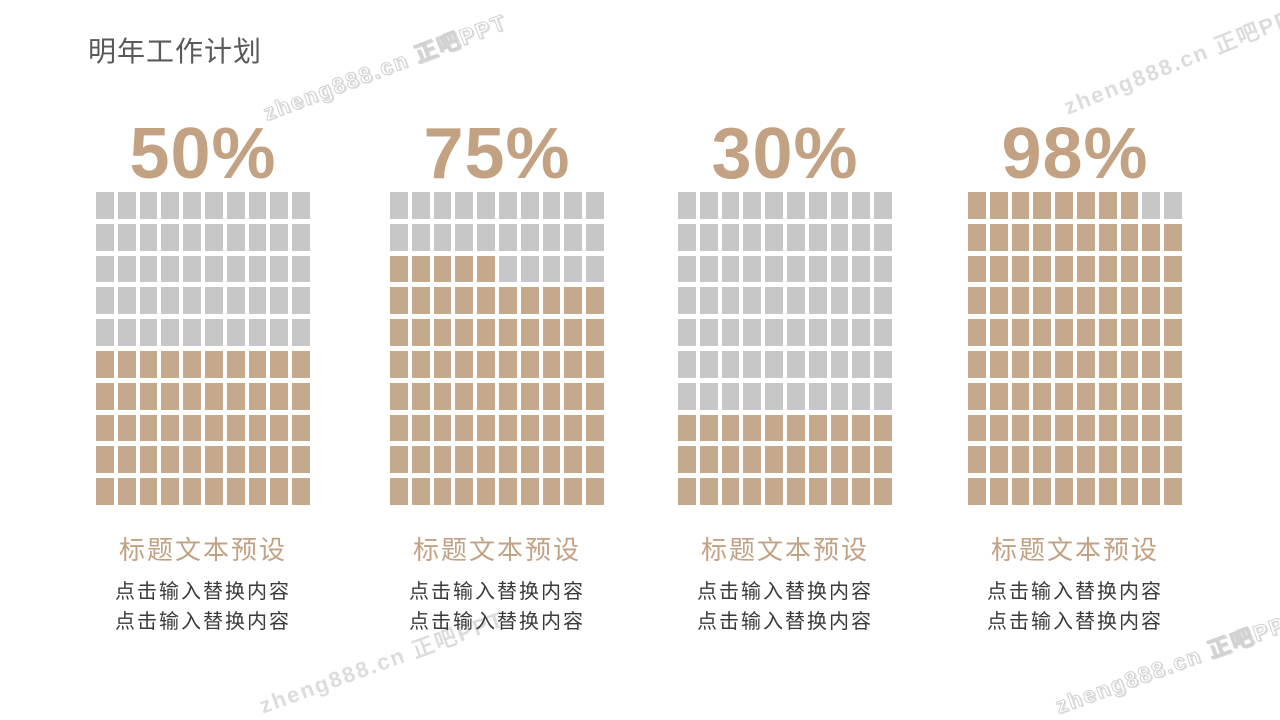  What do you see at coordinates (497, 622) in the screenshot?
I see `caption-line: 点击输入替换内容` at bounding box center [497, 622].